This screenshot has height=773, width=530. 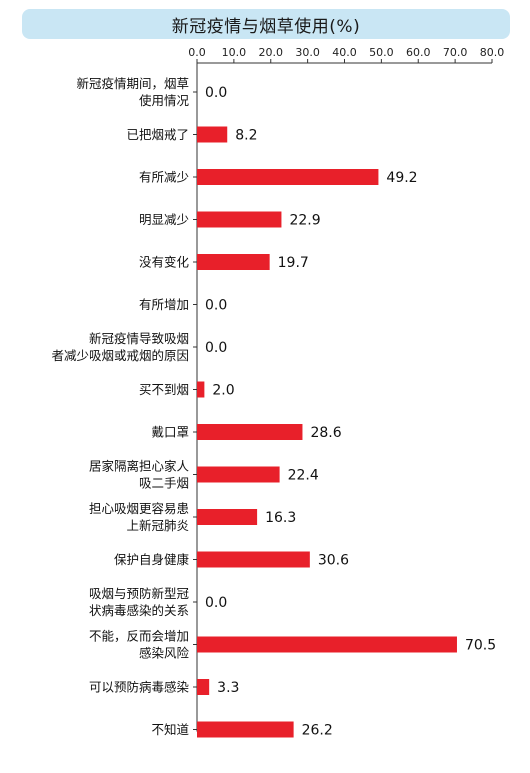 I want to click on category-label: 明显减少, so click(x=164, y=219).